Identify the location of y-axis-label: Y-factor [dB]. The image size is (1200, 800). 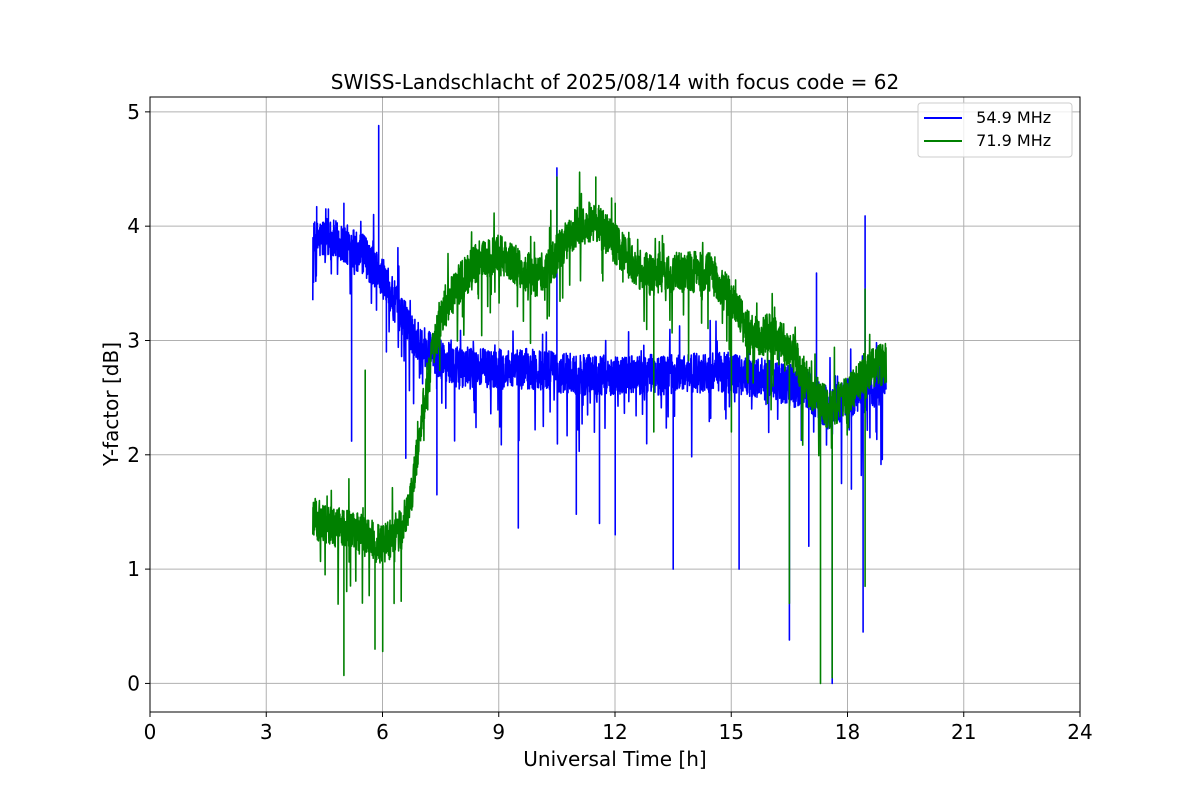
(111, 404).